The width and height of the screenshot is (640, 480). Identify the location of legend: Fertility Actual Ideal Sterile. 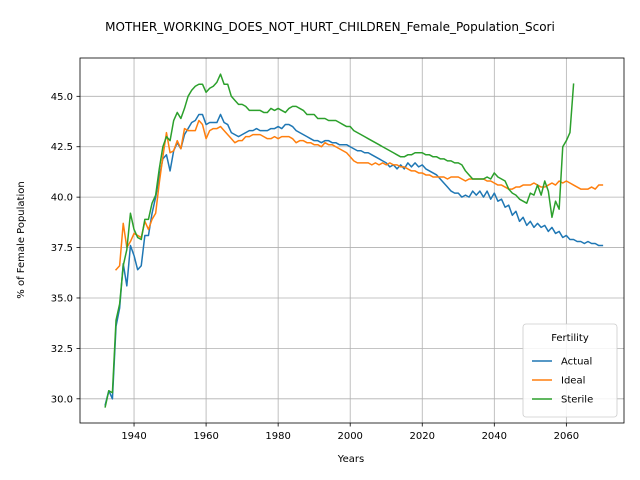
(570, 370).